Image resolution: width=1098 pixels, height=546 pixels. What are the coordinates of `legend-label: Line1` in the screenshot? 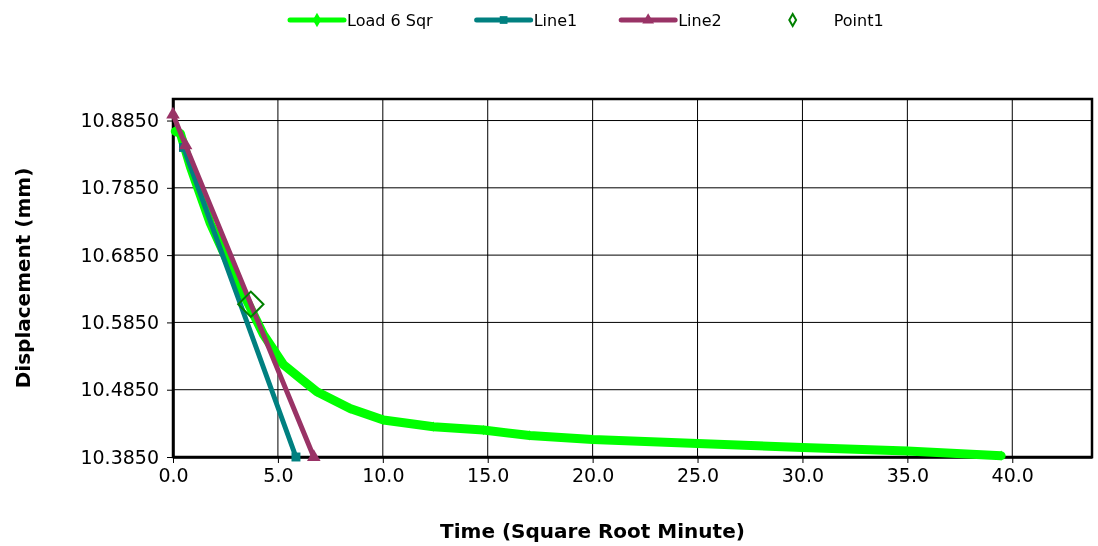 It's located at (555, 20).